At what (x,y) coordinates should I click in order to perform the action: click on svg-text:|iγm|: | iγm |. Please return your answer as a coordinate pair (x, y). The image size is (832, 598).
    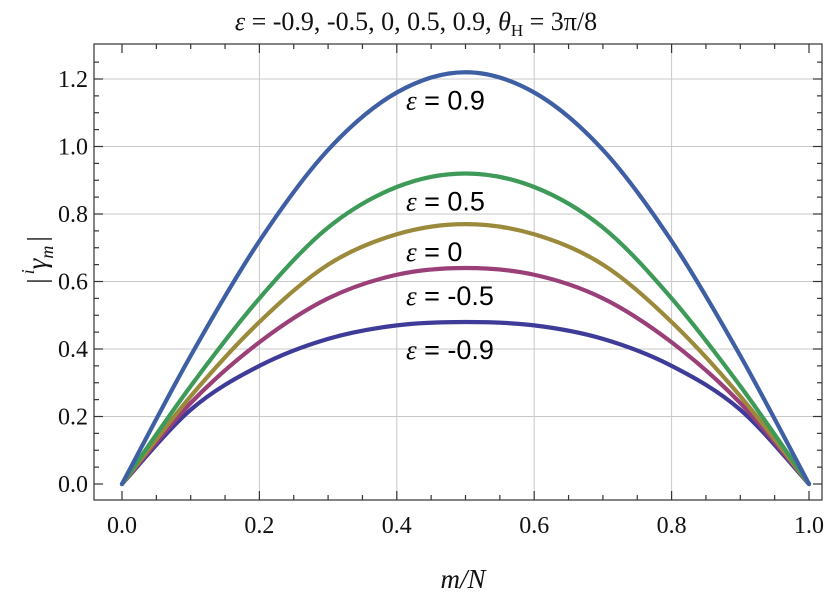
    Looking at the image, I should click on (37, 259).